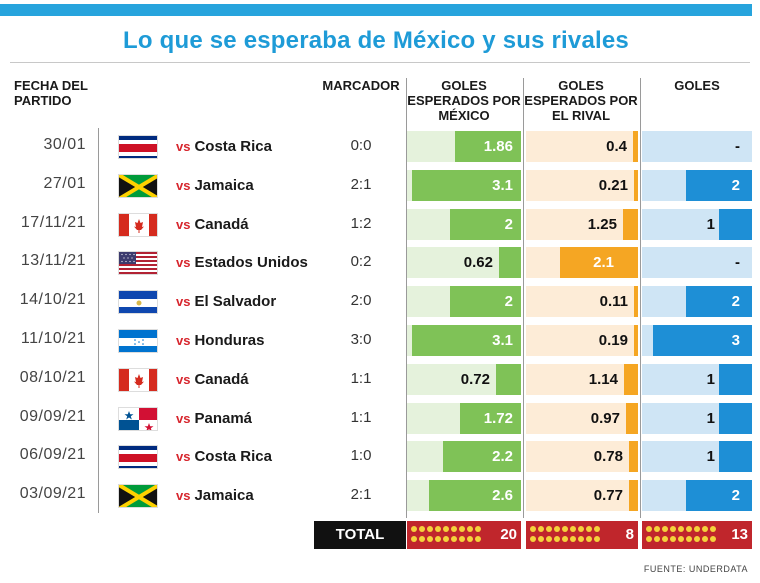 The image size is (760, 583). Describe the element at coordinates (613, 340) in the screenshot. I see `xg-rival-value: 0.19` at that location.